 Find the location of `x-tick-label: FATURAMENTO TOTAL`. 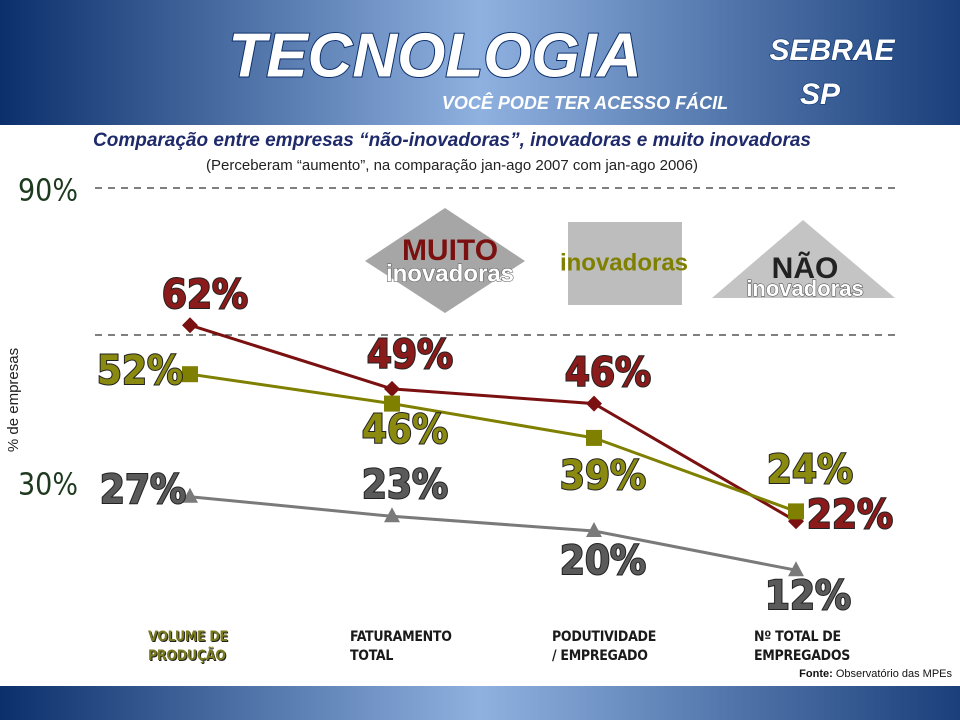

x-tick-label: FATURAMENTO TOTAL is located at coordinates (401, 646).